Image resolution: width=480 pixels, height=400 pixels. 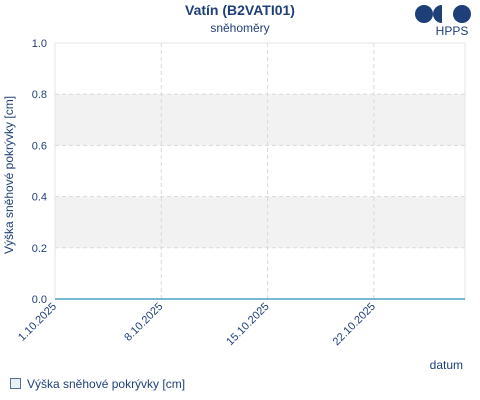 I want to click on y-tick-label: 0.8, so click(x=39, y=95).